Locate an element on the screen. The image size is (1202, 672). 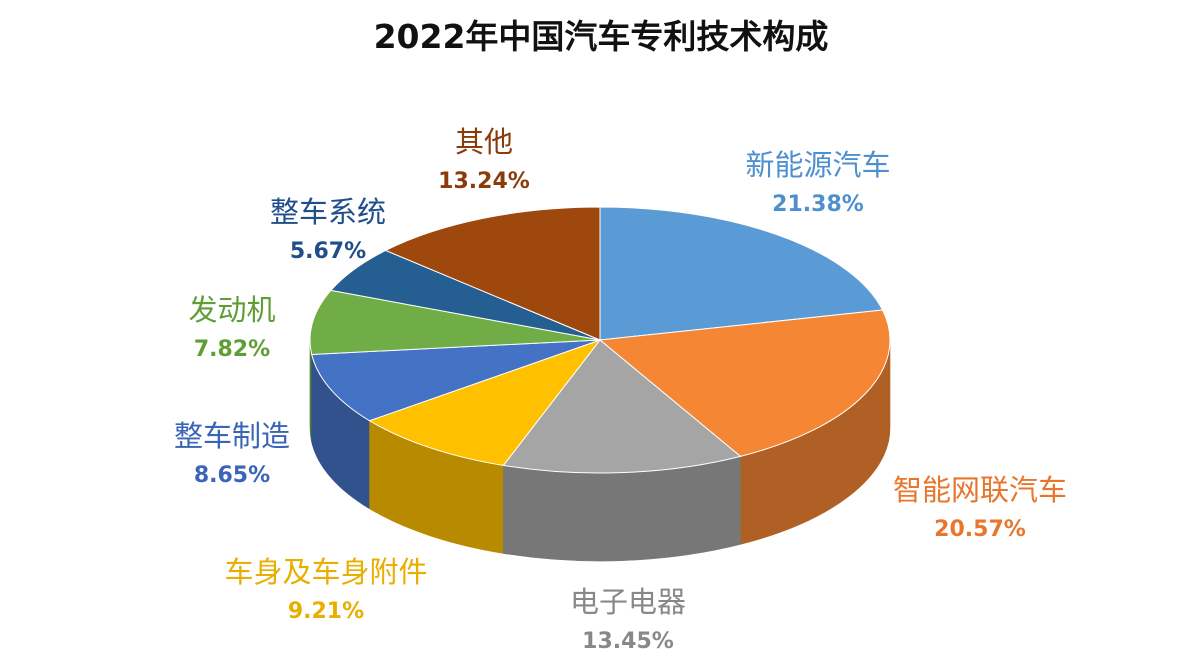
slice-label-7: 其他 is located at coordinates (484, 142).